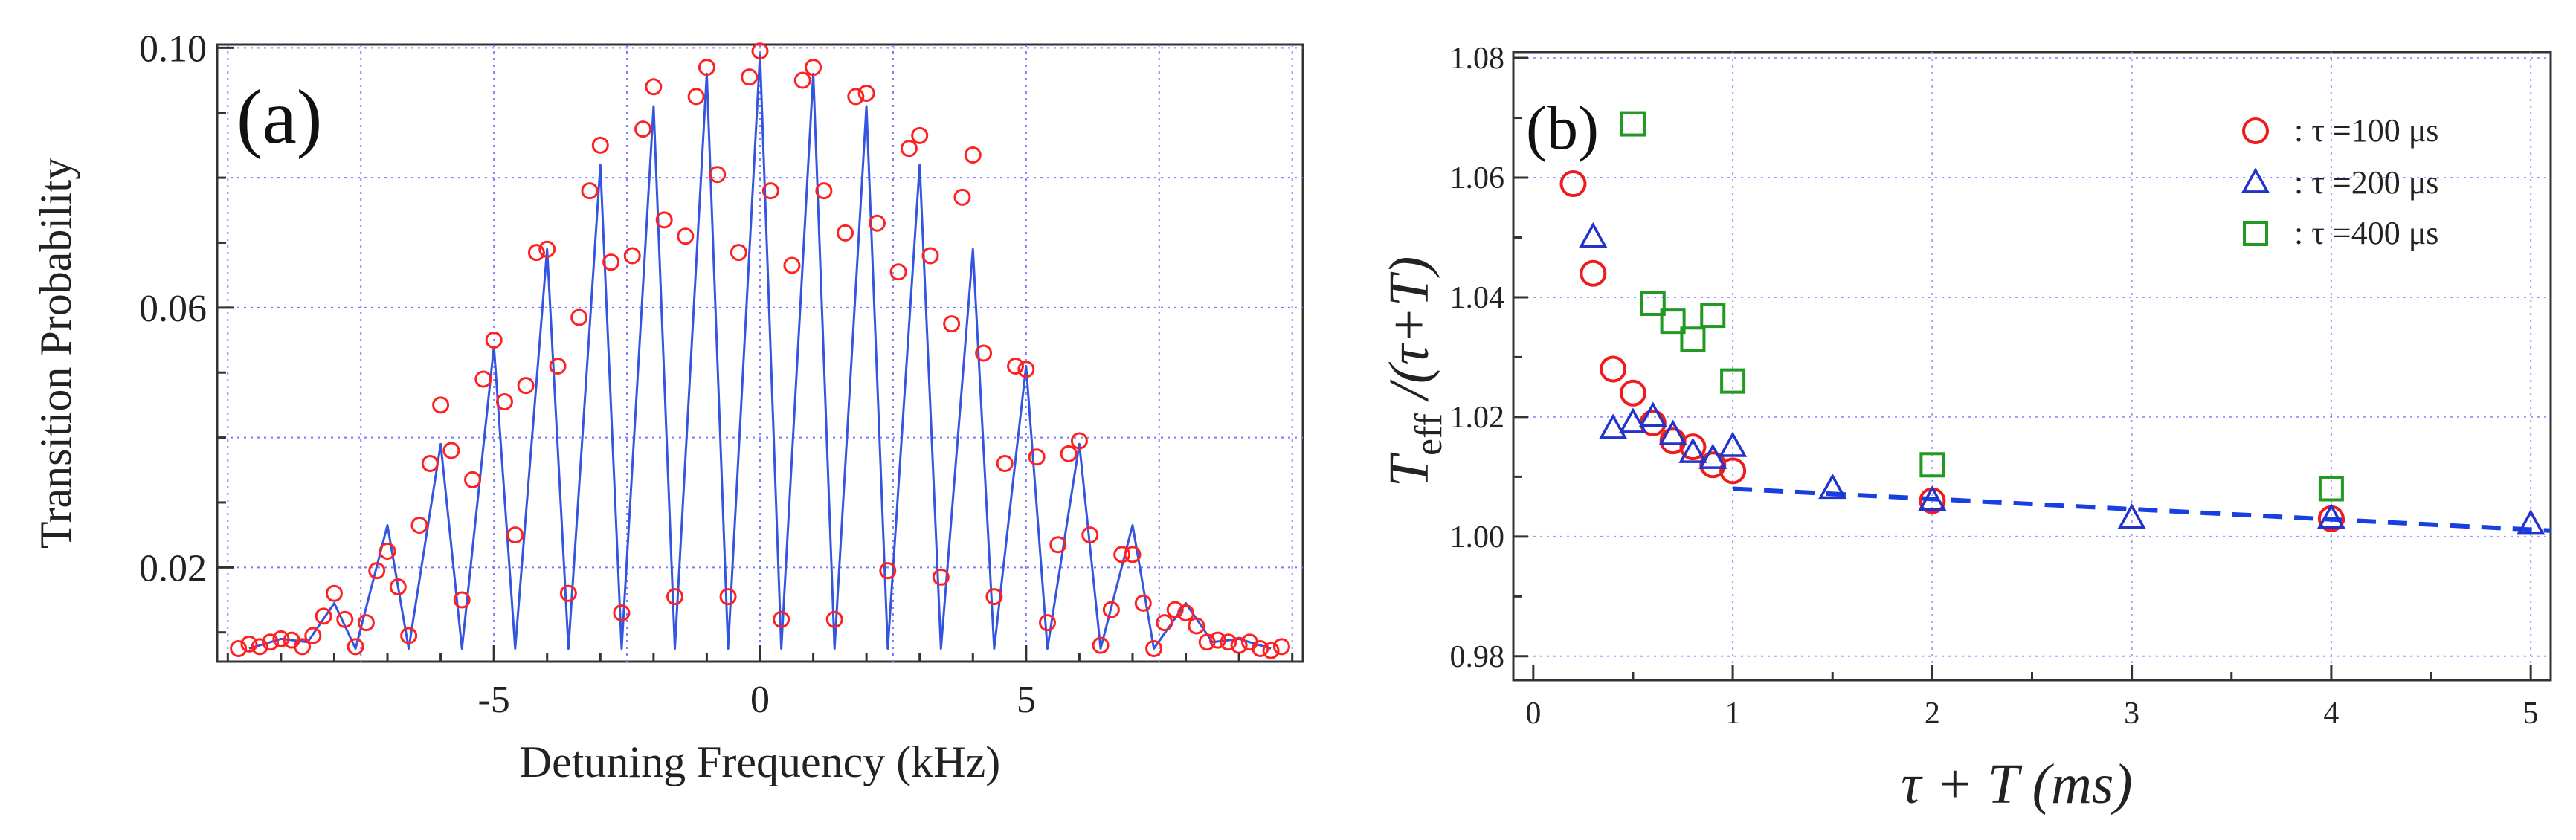 This screenshot has width=2576, height=840. Describe the element at coordinates (2131, 714) in the screenshot. I see `chart-b-x-tick-label: 3` at that location.